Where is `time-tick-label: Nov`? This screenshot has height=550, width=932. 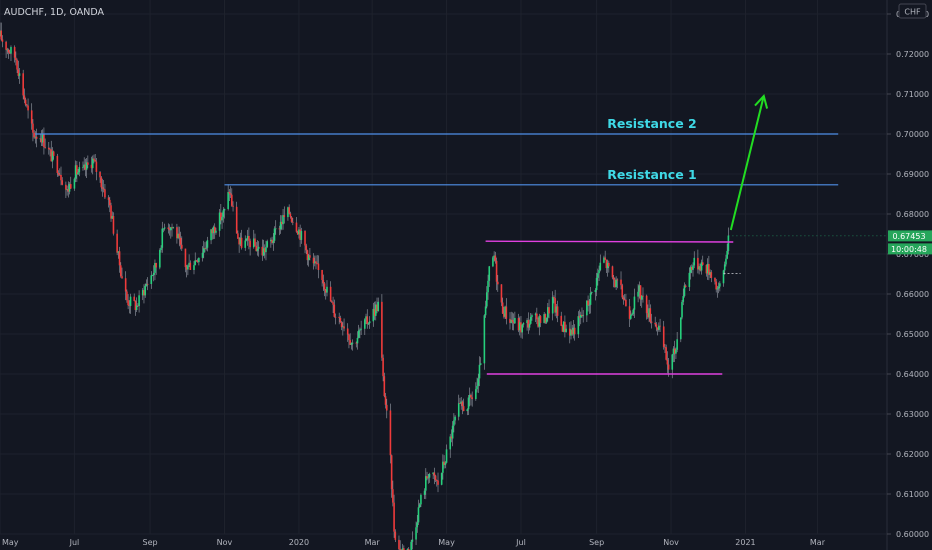
time-tick-label: Nov is located at coordinates (671, 542).